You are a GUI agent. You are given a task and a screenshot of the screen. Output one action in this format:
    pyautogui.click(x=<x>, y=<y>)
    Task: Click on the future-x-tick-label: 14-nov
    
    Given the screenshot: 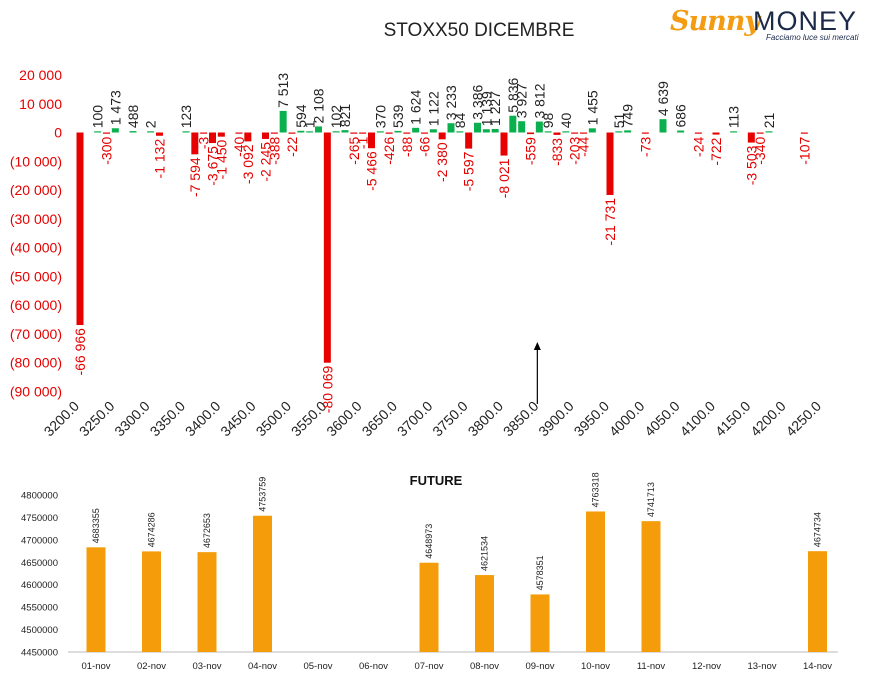 What is the action you would take?
    pyautogui.click(x=817, y=666)
    